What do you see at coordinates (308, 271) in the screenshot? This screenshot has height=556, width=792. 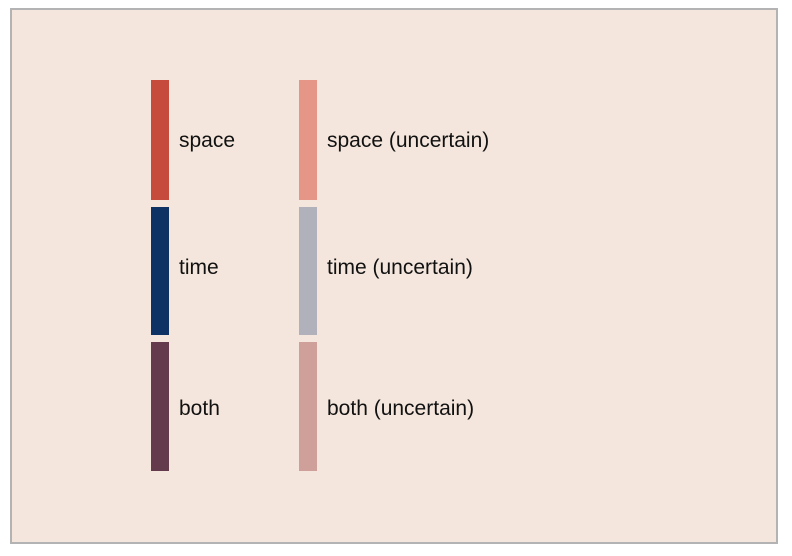 I see `swatch-time-uncertain` at bounding box center [308, 271].